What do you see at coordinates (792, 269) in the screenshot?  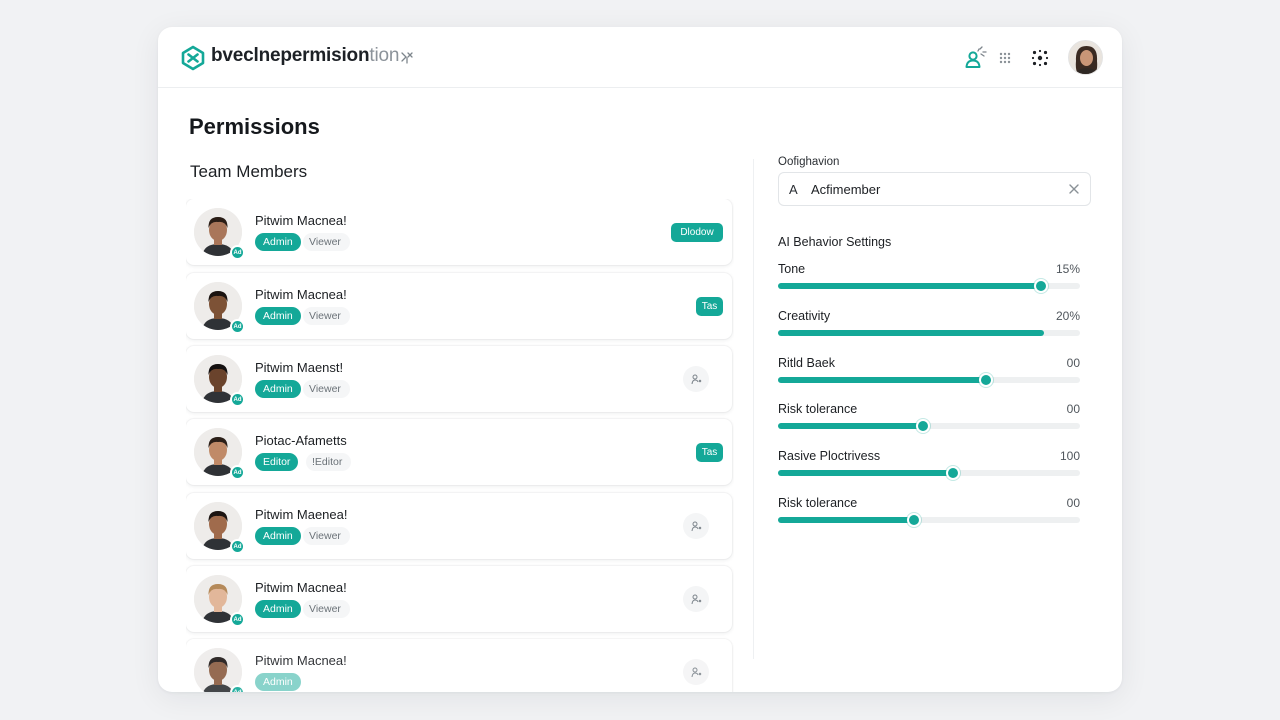 I see `setting-label: Tone` at bounding box center [792, 269].